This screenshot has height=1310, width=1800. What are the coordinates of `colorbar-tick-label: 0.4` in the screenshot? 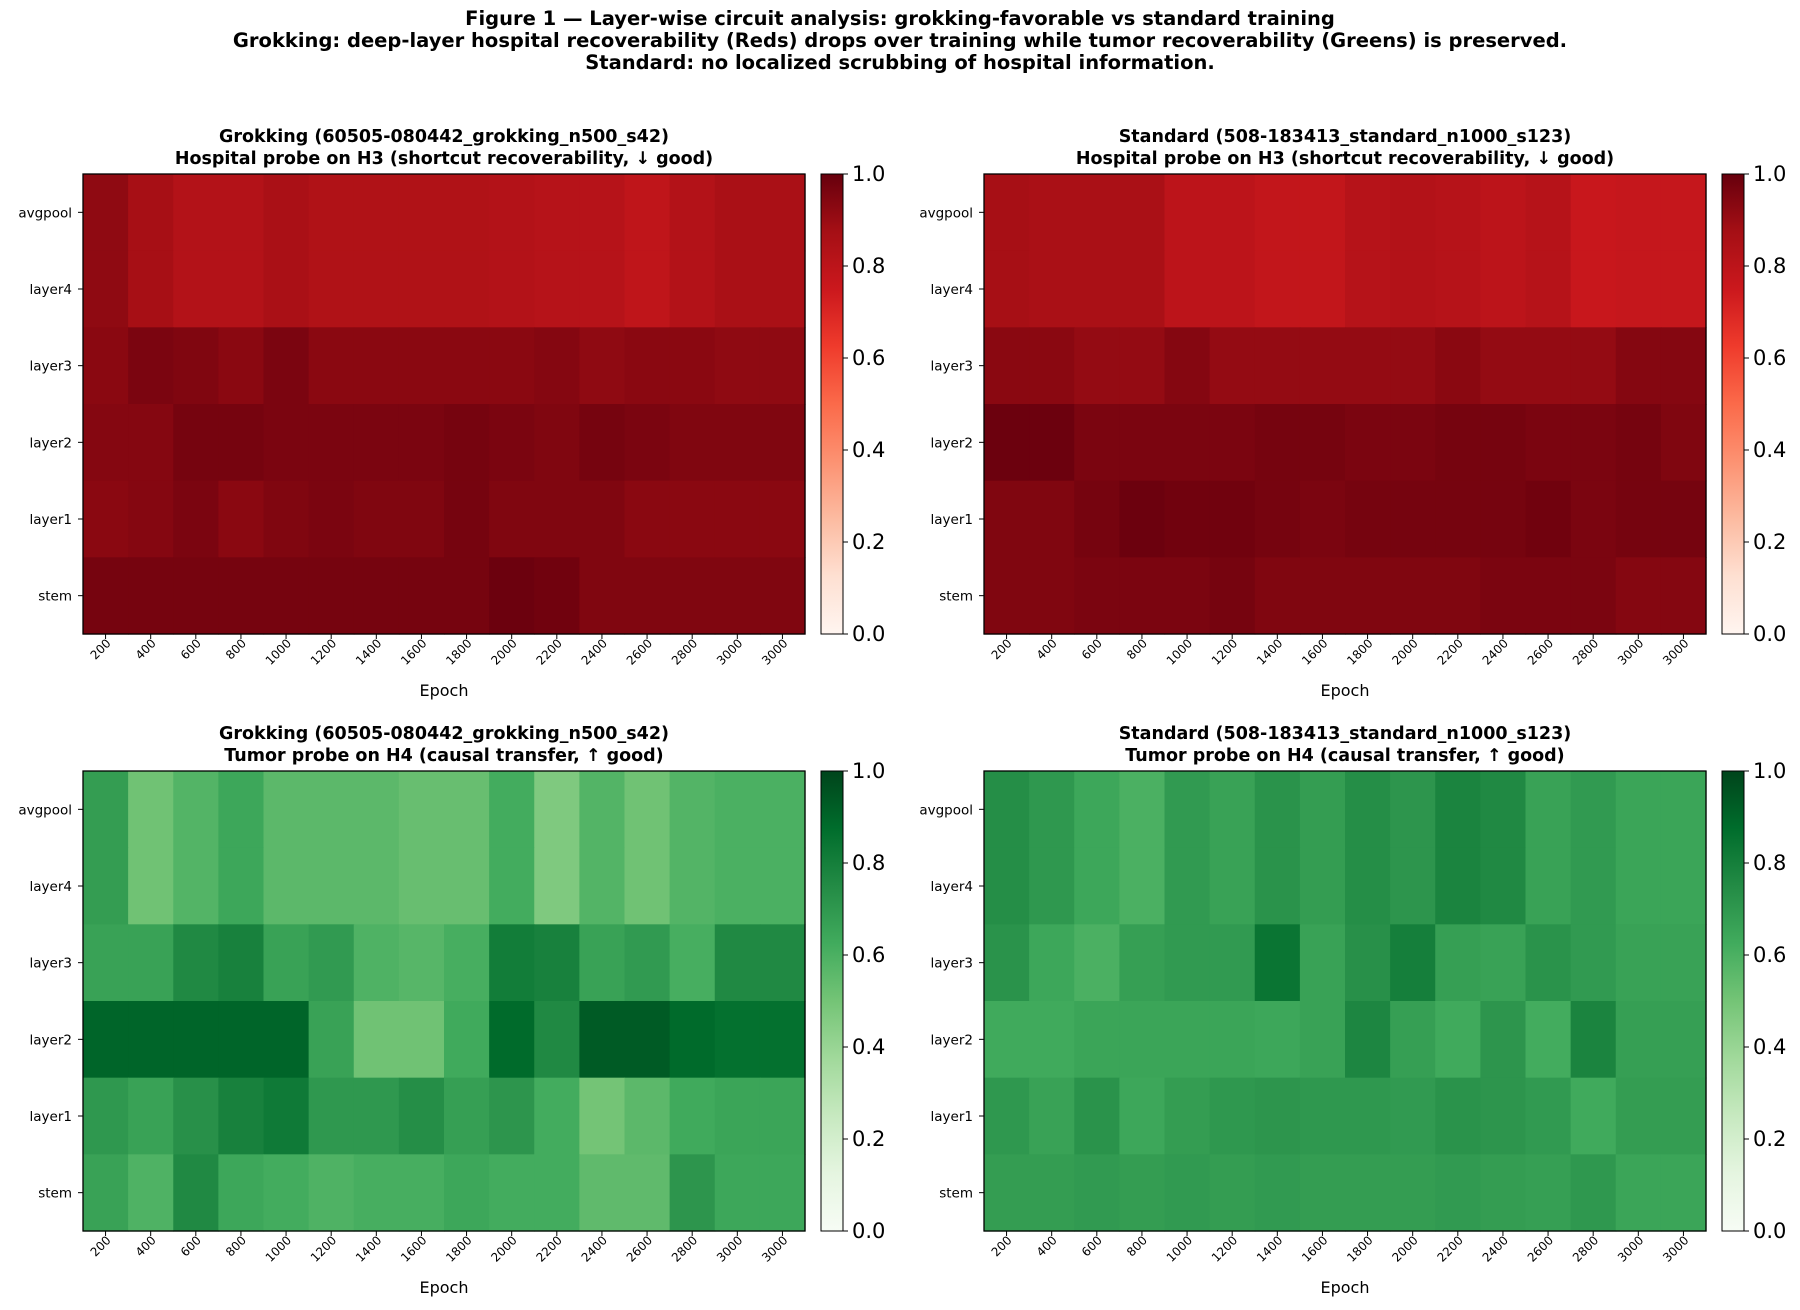 It's located at (868, 1047).